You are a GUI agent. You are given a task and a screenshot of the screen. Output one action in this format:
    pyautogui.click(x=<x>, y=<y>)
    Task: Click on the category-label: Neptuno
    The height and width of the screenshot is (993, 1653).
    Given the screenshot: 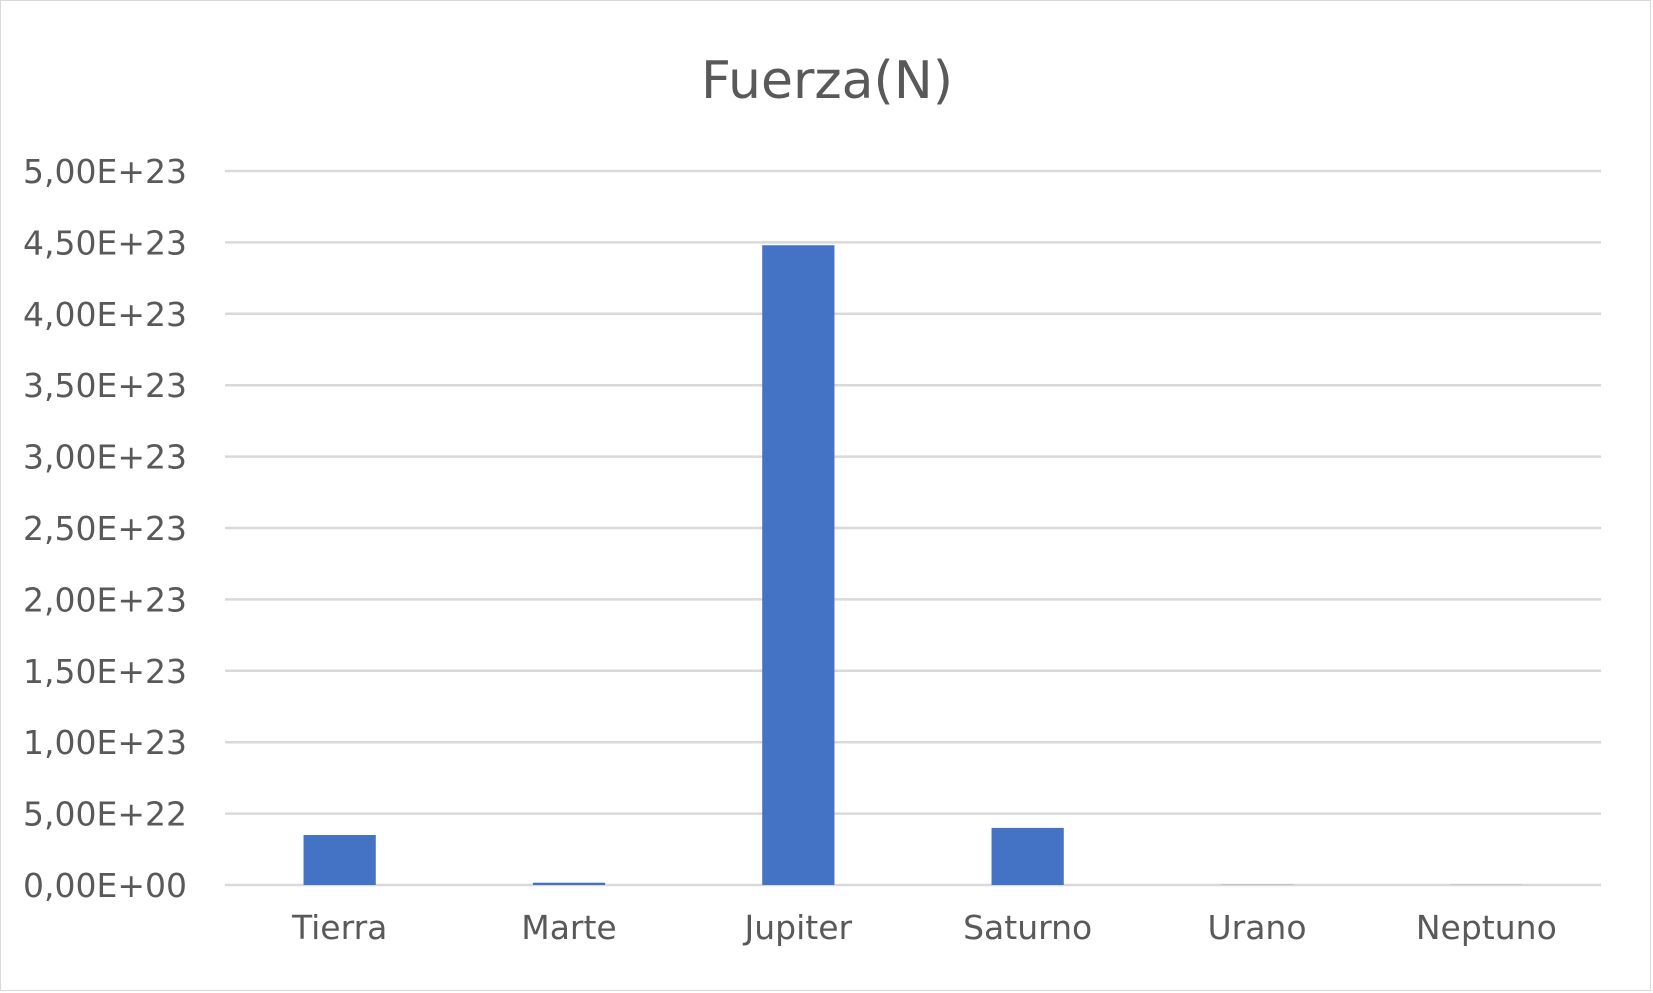 What is the action you would take?
    pyautogui.click(x=1486, y=927)
    